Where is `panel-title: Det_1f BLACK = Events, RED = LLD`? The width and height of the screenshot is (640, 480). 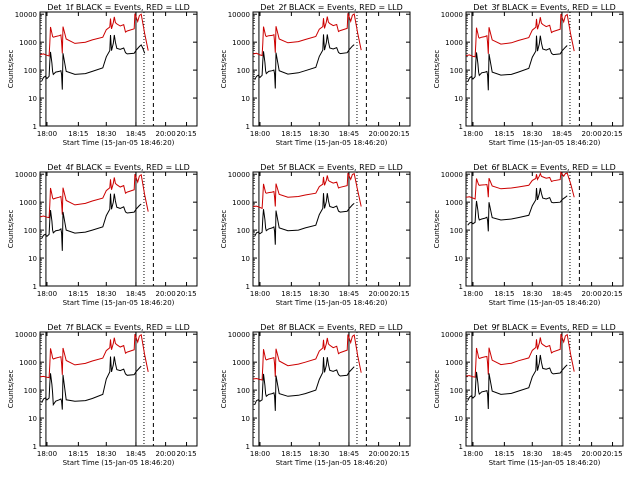
panel-title: Det_1f BLACK = Events, RED = LLD is located at coordinates (118, 7).